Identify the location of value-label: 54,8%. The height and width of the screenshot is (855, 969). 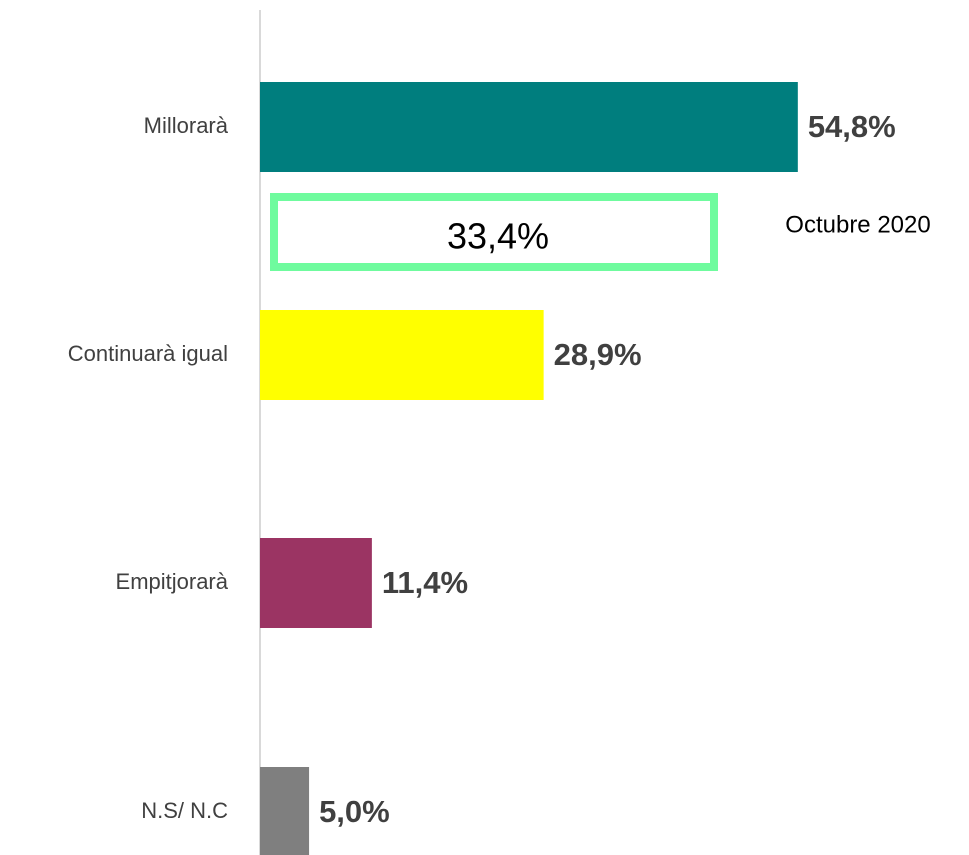
(852, 126).